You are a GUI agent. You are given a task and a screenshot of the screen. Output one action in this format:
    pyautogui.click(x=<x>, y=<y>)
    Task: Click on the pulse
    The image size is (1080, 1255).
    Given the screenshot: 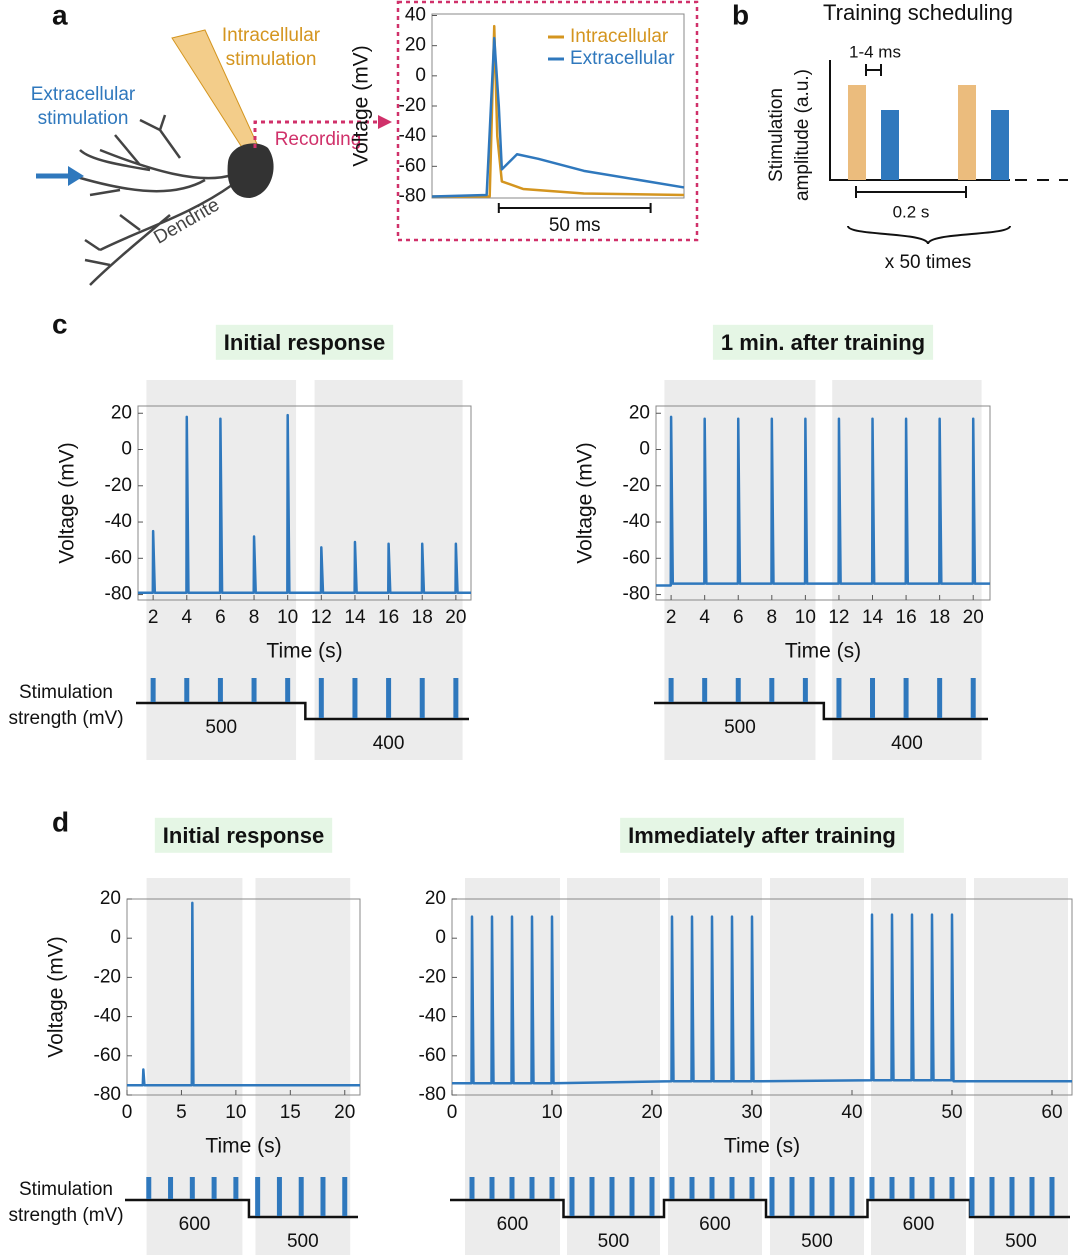 What is the action you would take?
    pyautogui.click(x=857, y=132)
    